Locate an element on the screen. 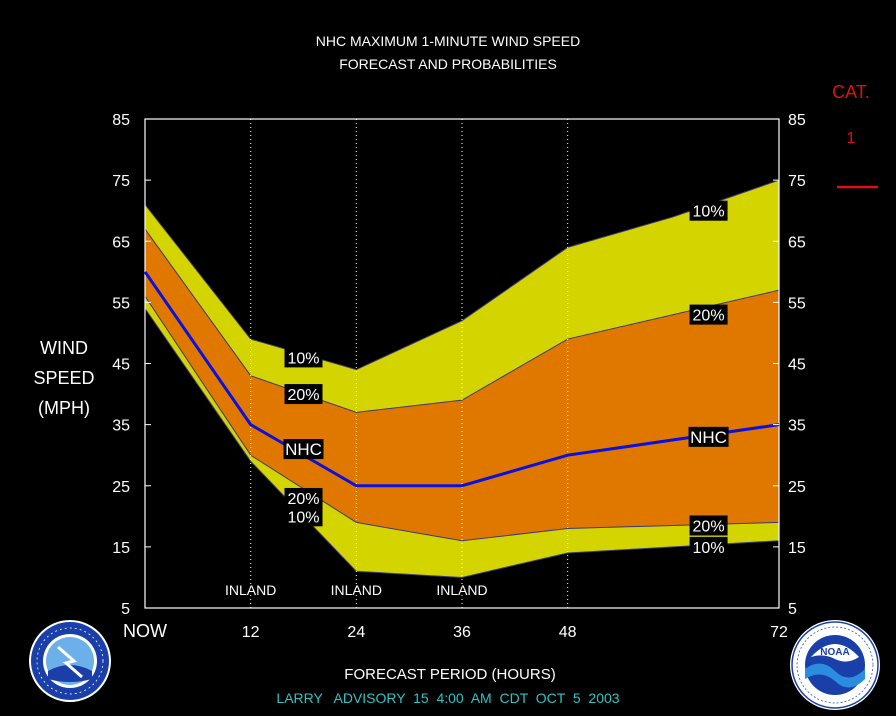 The height and width of the screenshot is (716, 896). y-axis-label-line: (MPH) is located at coordinates (64, 408).